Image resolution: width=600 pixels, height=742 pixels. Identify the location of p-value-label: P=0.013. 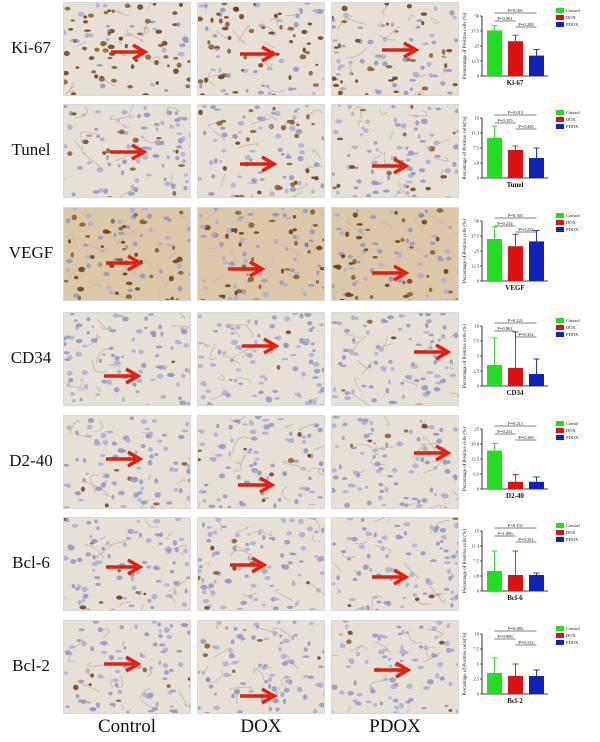
(516, 112).